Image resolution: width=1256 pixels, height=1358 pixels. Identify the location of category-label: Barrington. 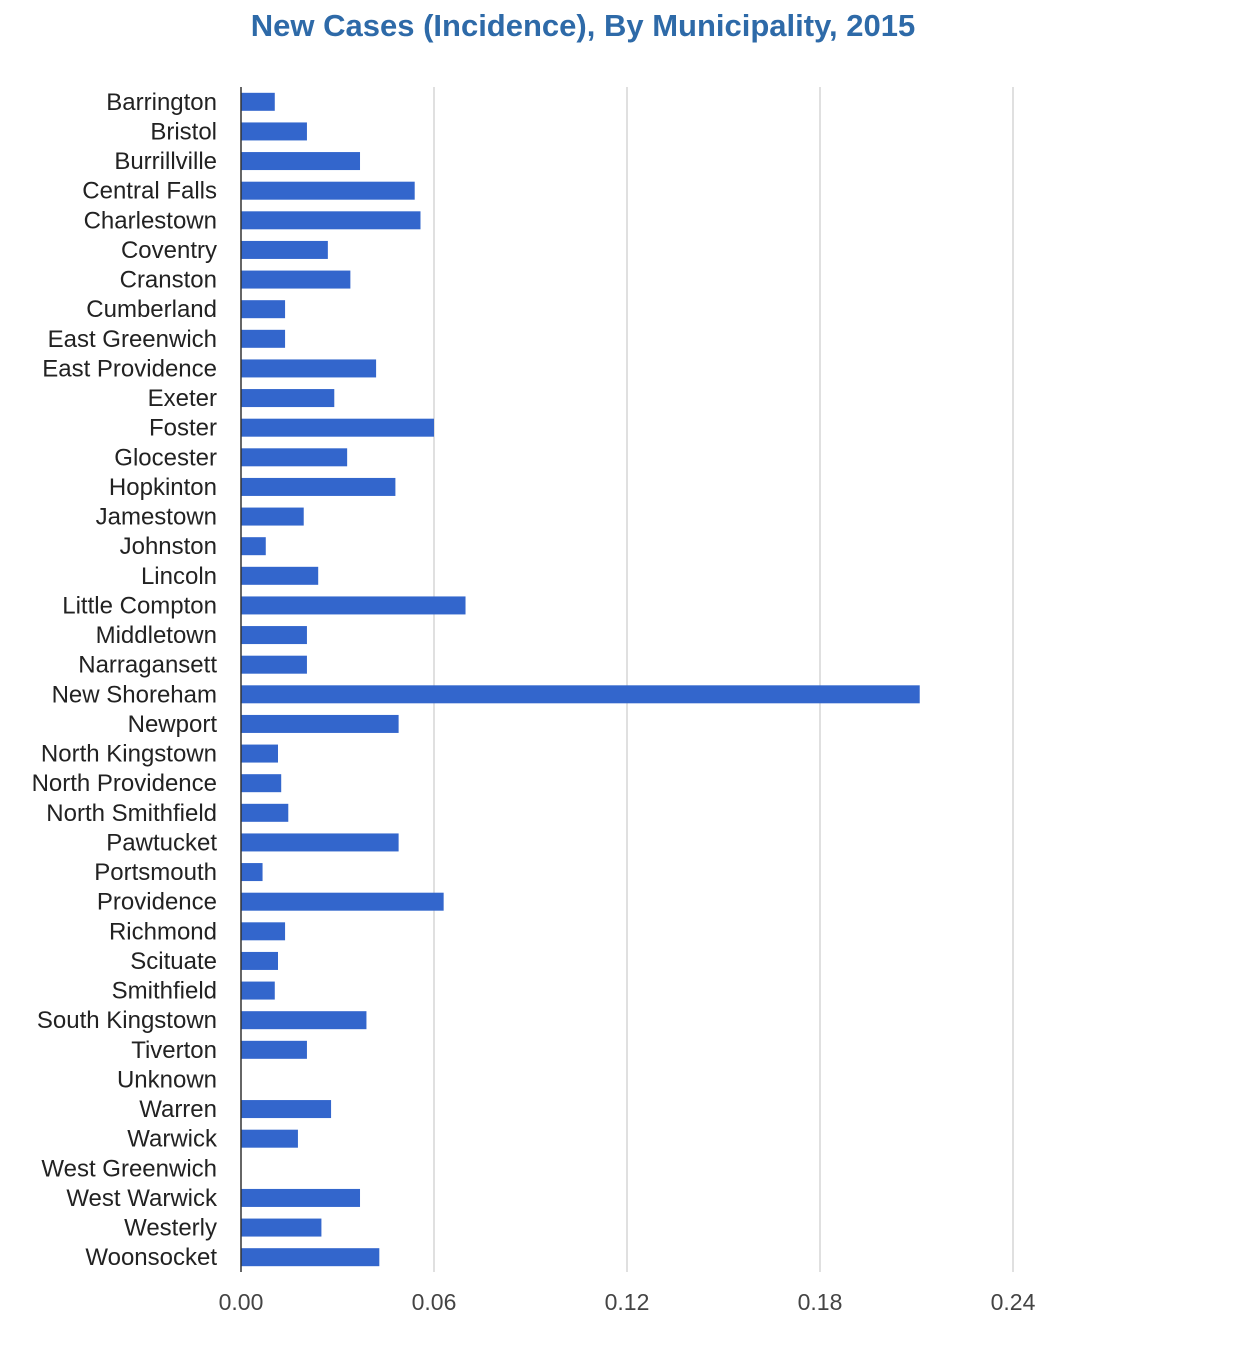
(161, 102).